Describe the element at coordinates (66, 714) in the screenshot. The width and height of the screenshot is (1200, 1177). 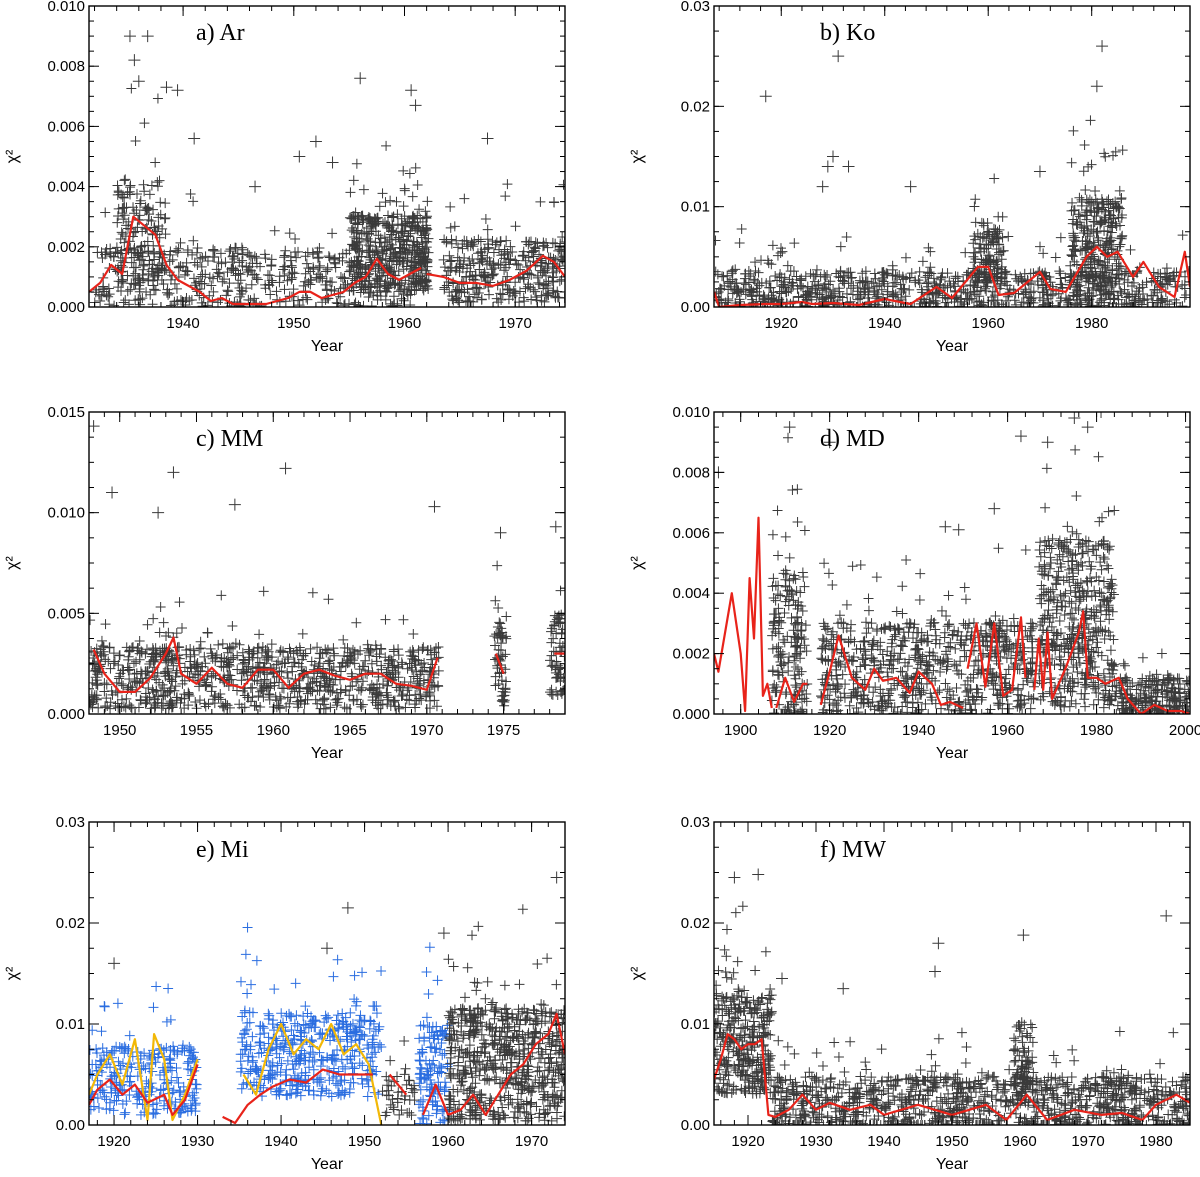
I see `y-tick-label: 0.000` at that location.